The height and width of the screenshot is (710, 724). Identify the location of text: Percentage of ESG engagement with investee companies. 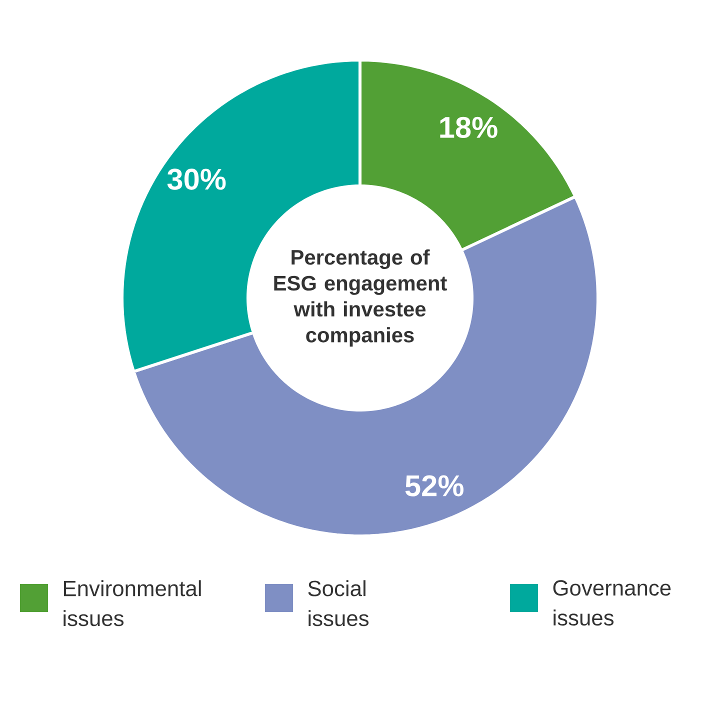
(360, 298).